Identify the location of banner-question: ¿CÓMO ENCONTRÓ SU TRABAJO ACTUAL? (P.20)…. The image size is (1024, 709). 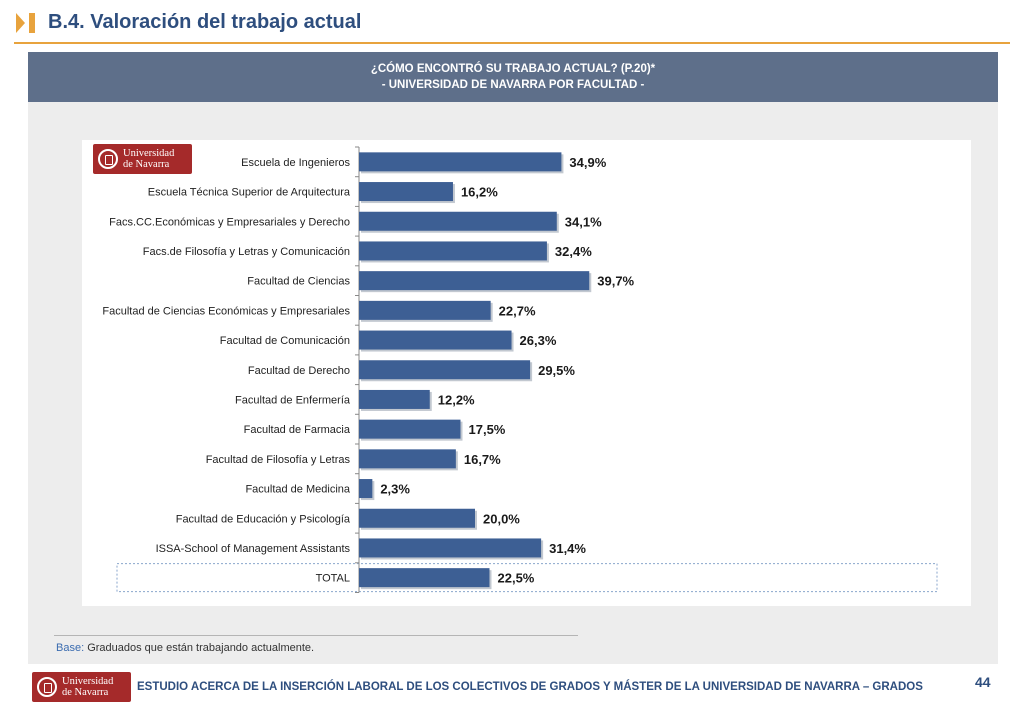
(513, 69).